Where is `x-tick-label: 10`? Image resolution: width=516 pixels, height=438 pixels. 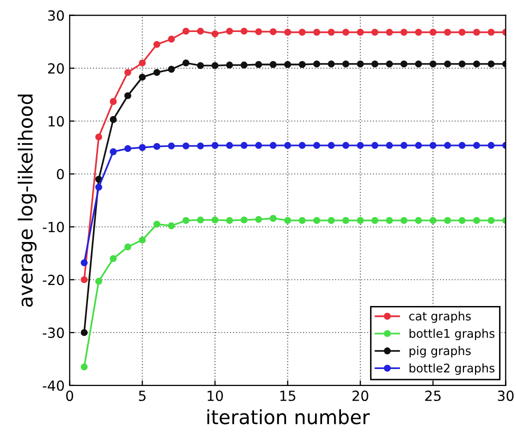
x-tick-label: 10 is located at coordinates (215, 396).